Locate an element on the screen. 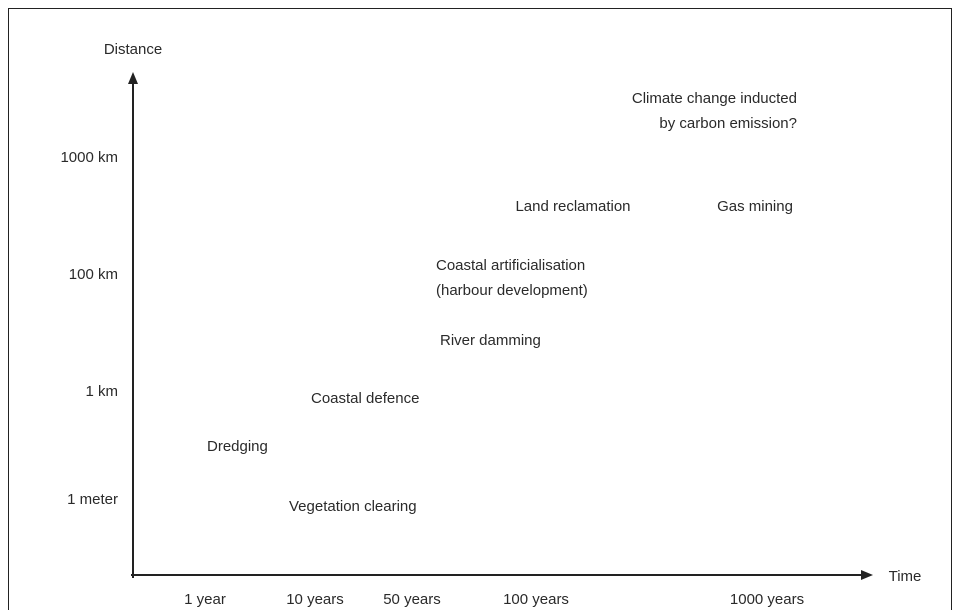 The width and height of the screenshot is (960, 610). item-label: by carbon emission? is located at coordinates (728, 123).